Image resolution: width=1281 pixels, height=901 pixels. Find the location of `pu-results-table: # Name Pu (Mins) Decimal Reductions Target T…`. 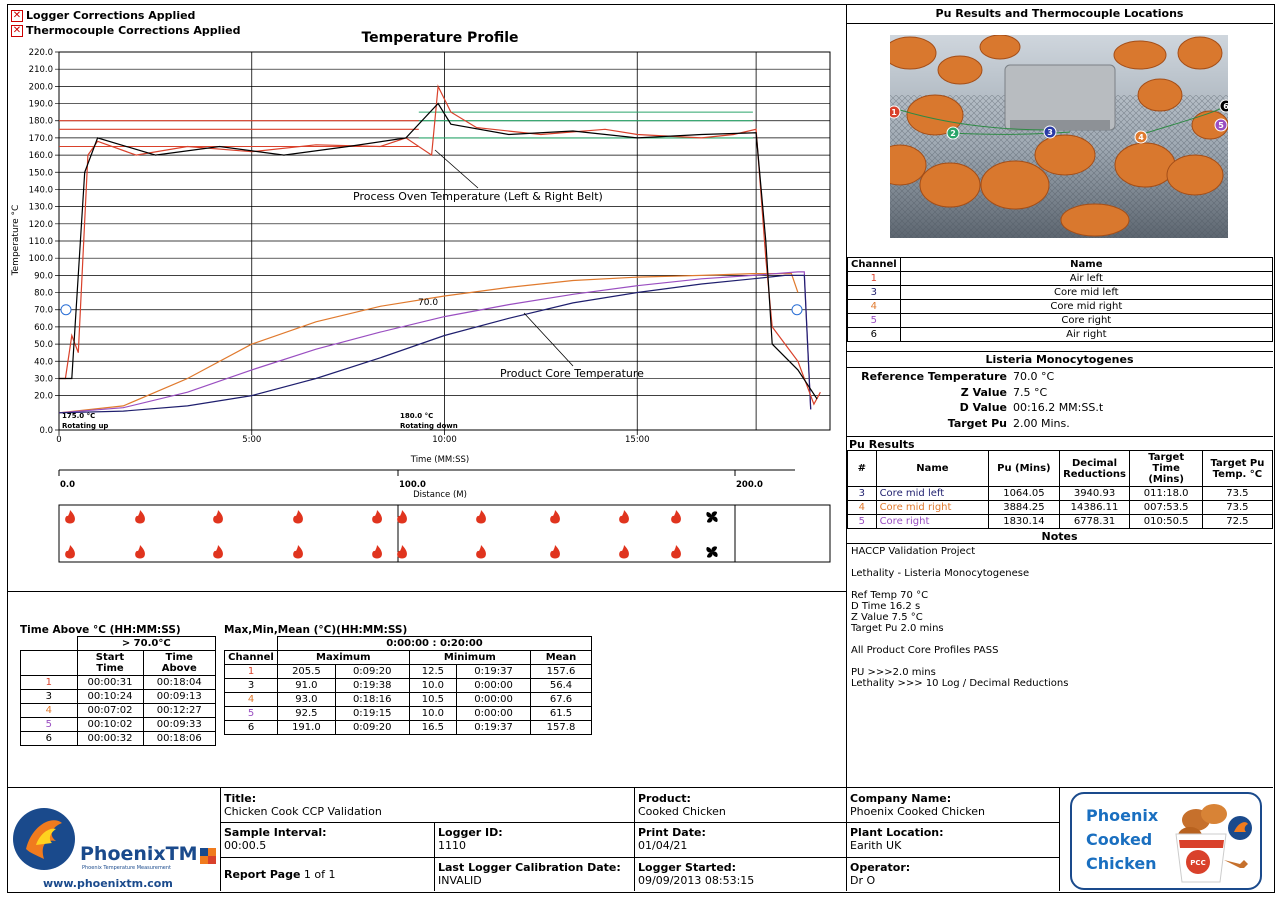

pu-results-table: # Name Pu (Mins) Decimal Reductions Target T… is located at coordinates (1060, 489).